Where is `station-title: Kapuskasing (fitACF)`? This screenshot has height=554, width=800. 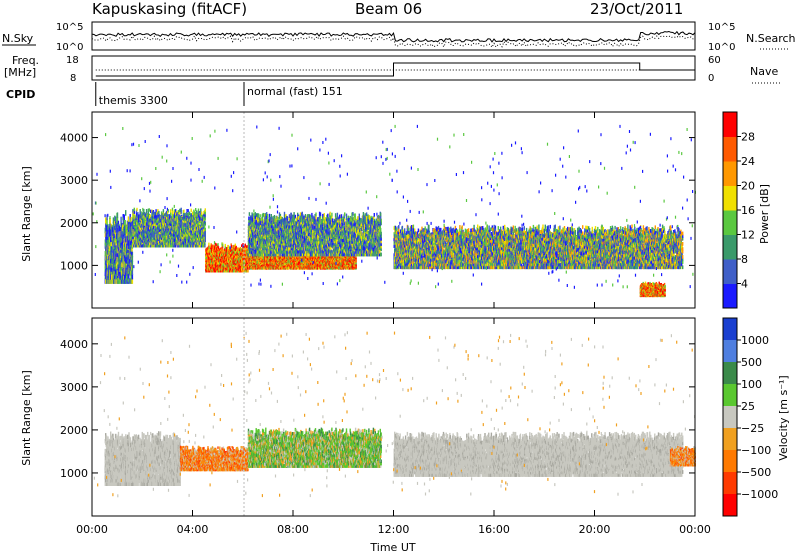 station-title: Kapuskasing (fitACF) is located at coordinates (169, 9).